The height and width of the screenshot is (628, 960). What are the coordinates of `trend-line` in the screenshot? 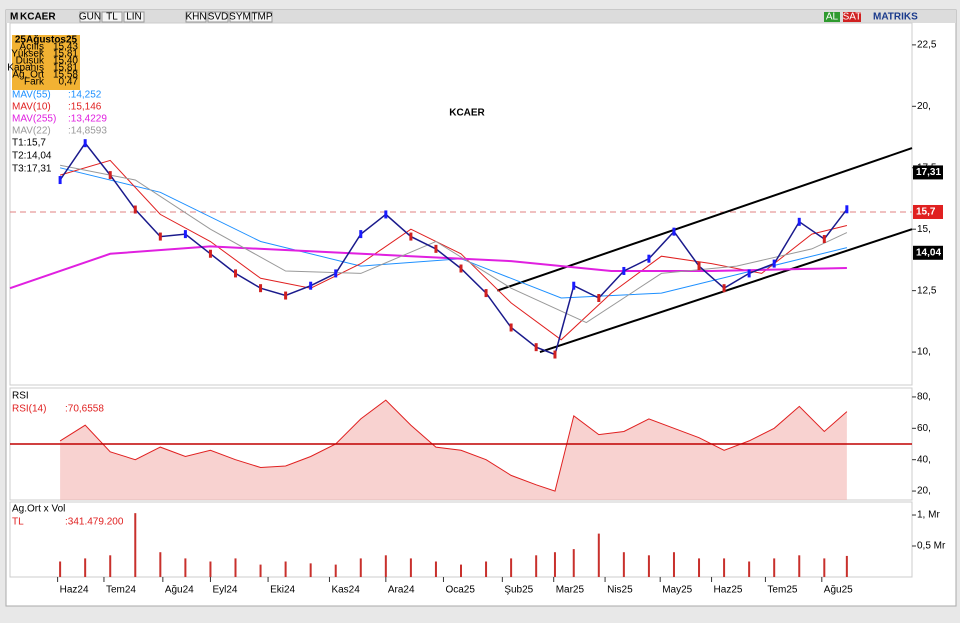 It's located at (726, 291).